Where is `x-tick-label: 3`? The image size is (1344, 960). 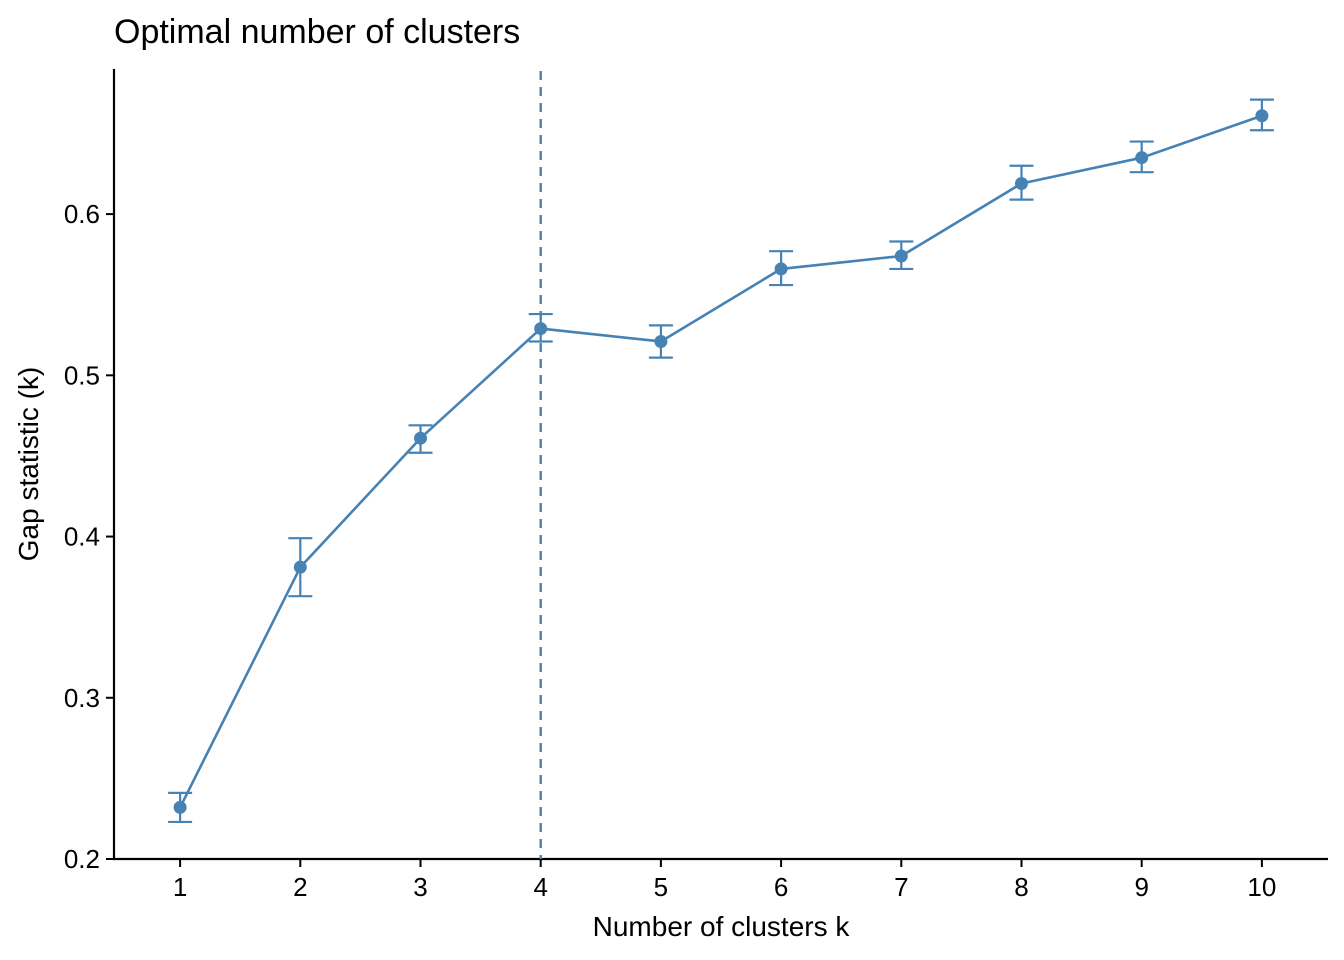 x-tick-label: 3 is located at coordinates (420, 887).